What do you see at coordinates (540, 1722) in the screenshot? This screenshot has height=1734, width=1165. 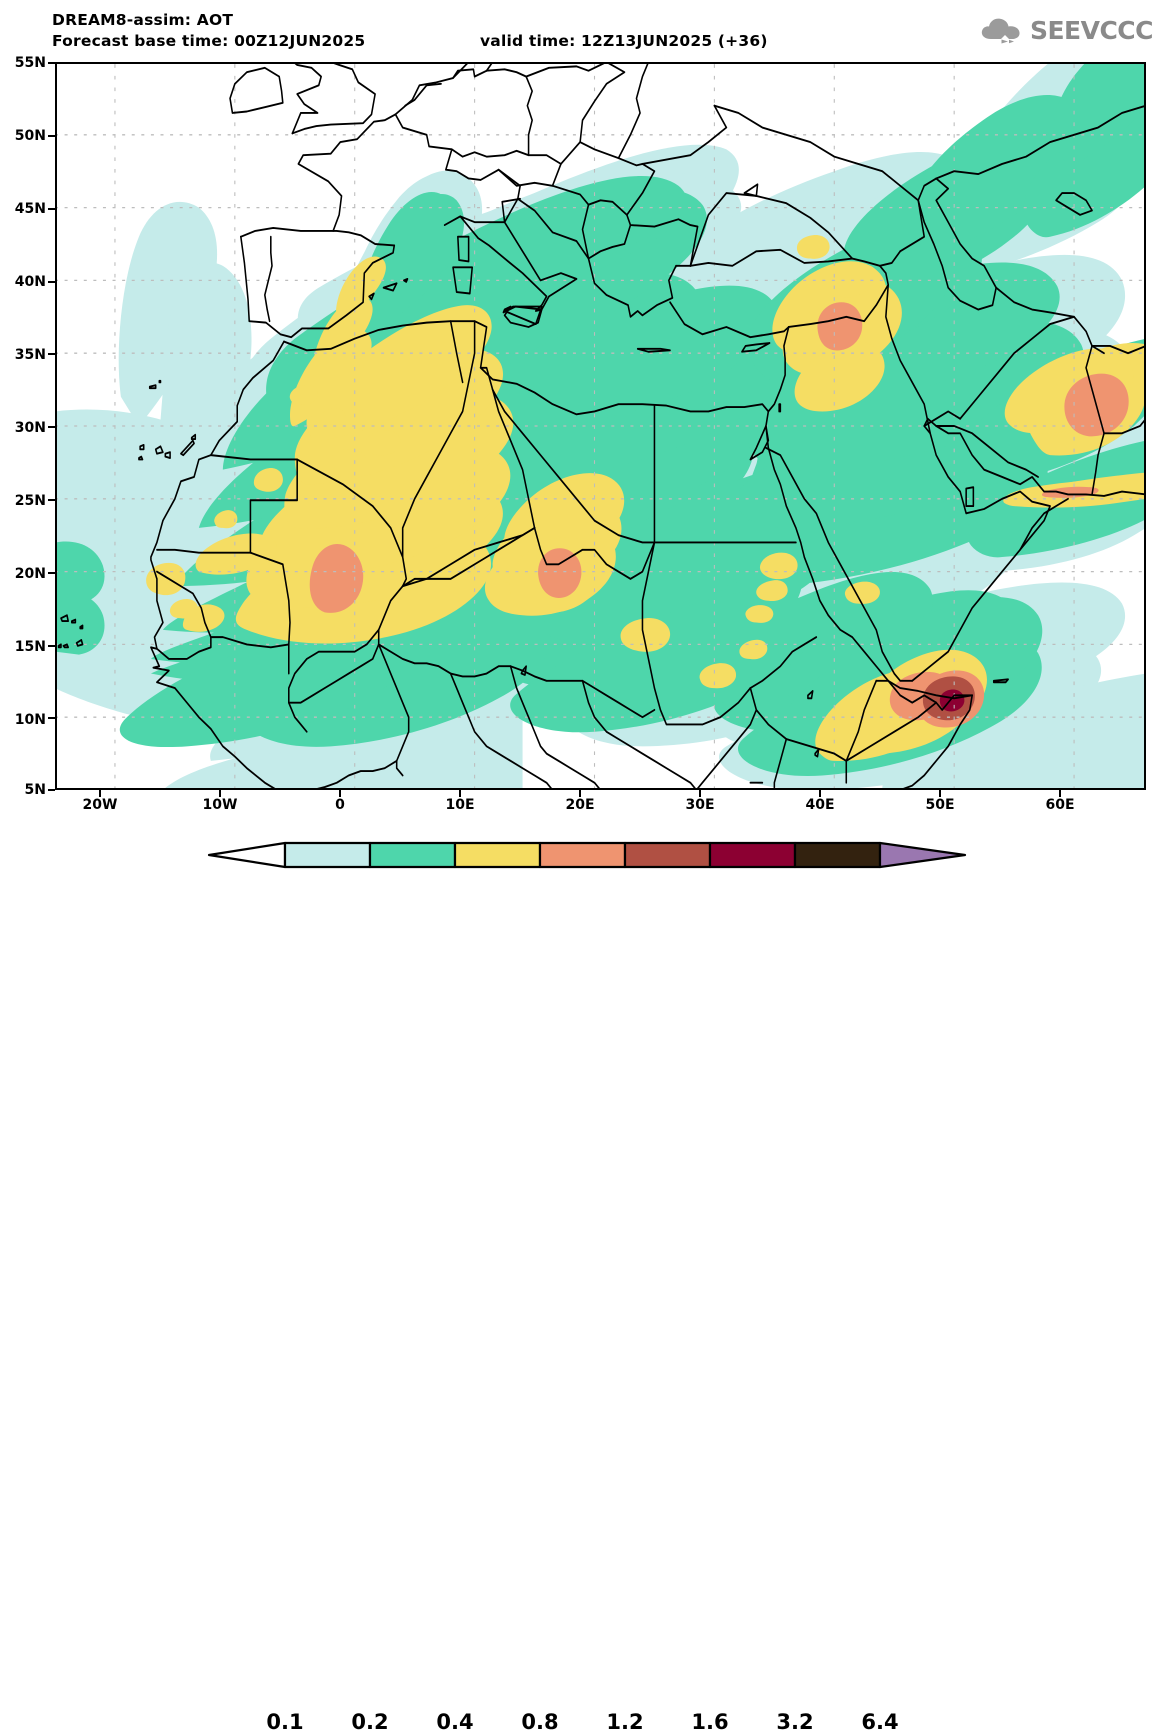 I see `colorbar-tick-0.8: 0.8` at bounding box center [540, 1722].